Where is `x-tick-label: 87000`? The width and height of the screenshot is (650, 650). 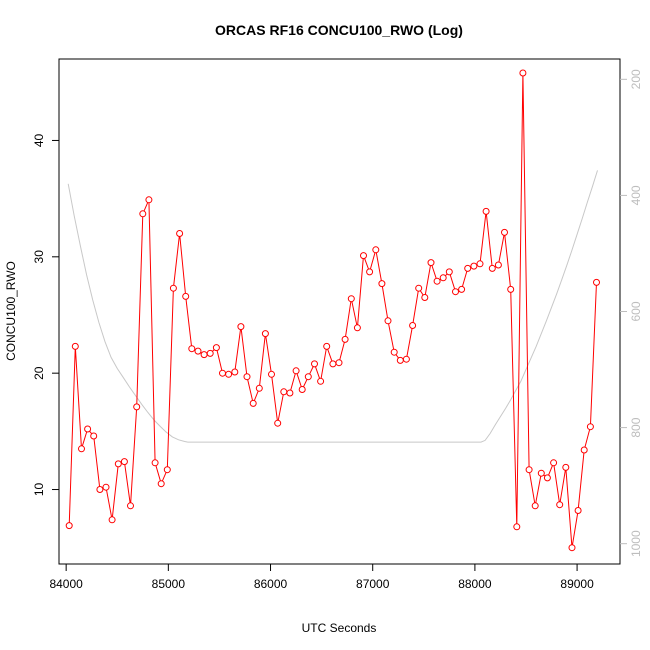 x-tick-label: 87000 is located at coordinates (373, 584).